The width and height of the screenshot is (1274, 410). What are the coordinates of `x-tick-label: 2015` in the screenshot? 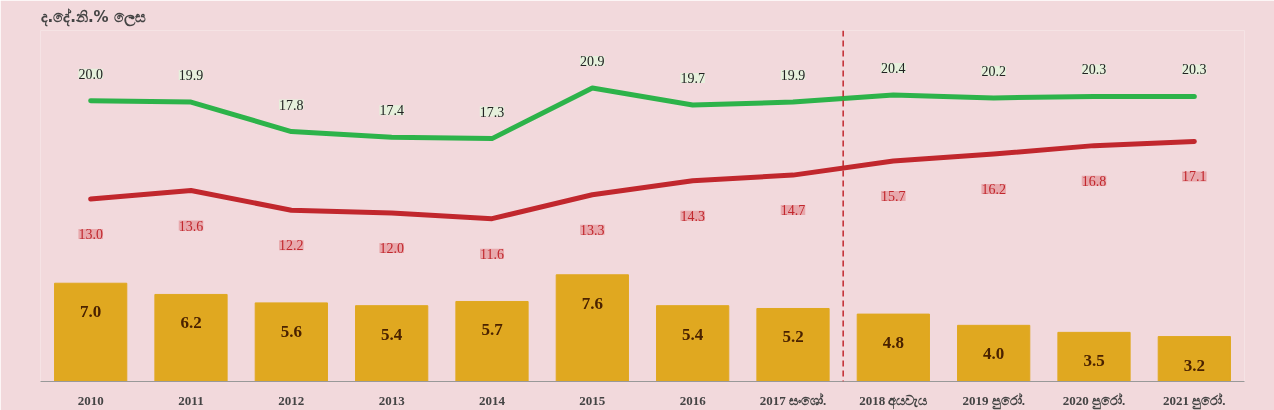 It's located at (592, 400).